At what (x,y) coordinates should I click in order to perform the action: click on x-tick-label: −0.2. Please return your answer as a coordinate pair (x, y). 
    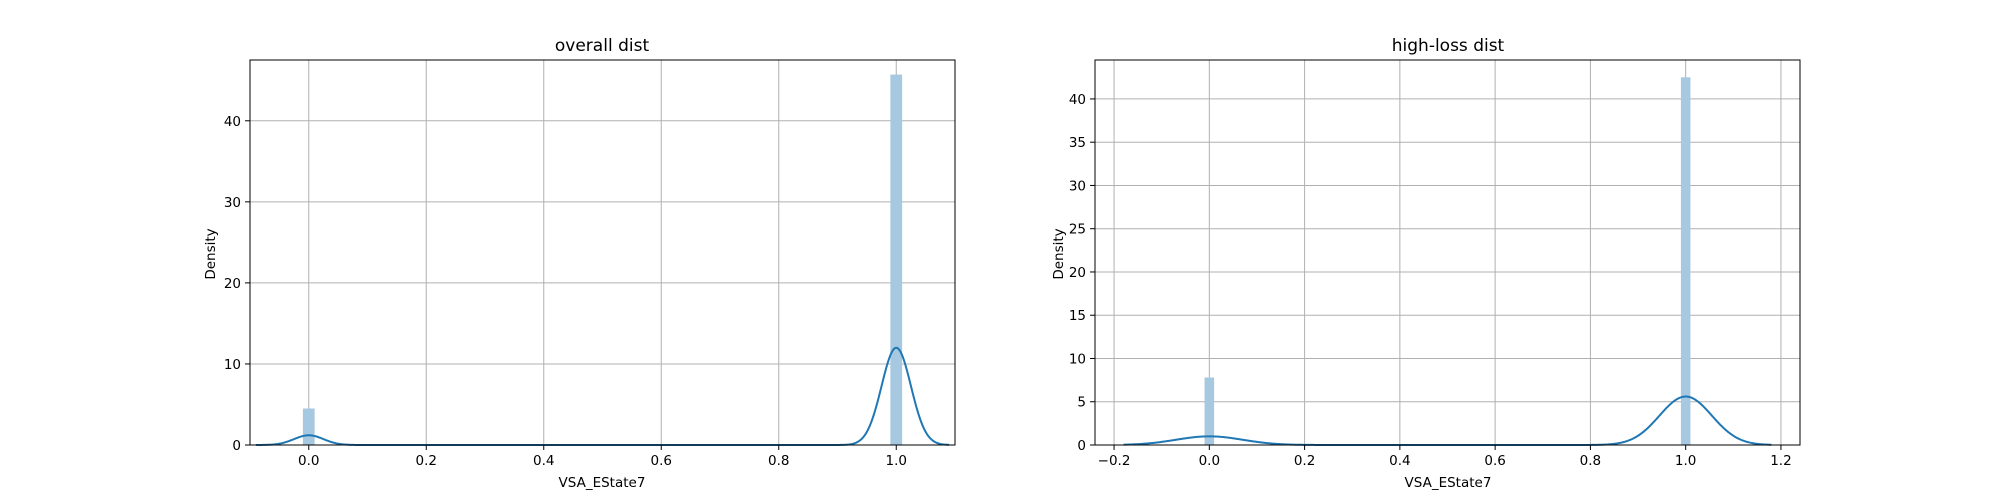
    Looking at the image, I should click on (1114, 461).